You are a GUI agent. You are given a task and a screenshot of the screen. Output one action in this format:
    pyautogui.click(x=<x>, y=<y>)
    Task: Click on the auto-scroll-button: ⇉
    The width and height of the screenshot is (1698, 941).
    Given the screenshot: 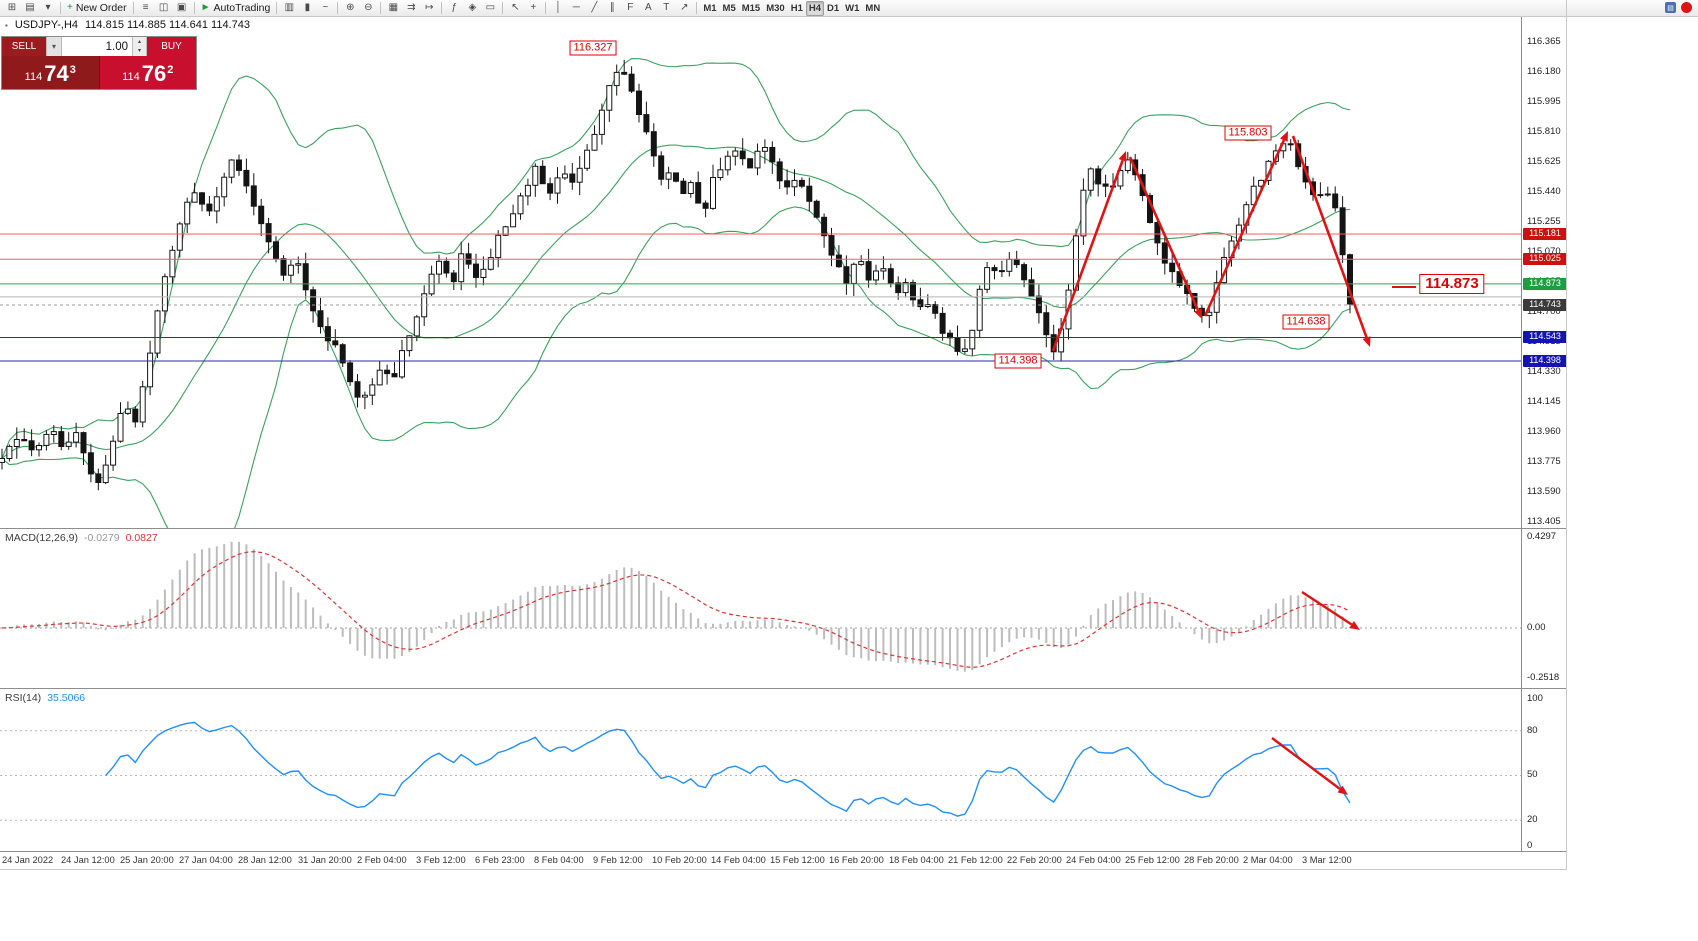 What is the action you would take?
    pyautogui.click(x=411, y=8)
    